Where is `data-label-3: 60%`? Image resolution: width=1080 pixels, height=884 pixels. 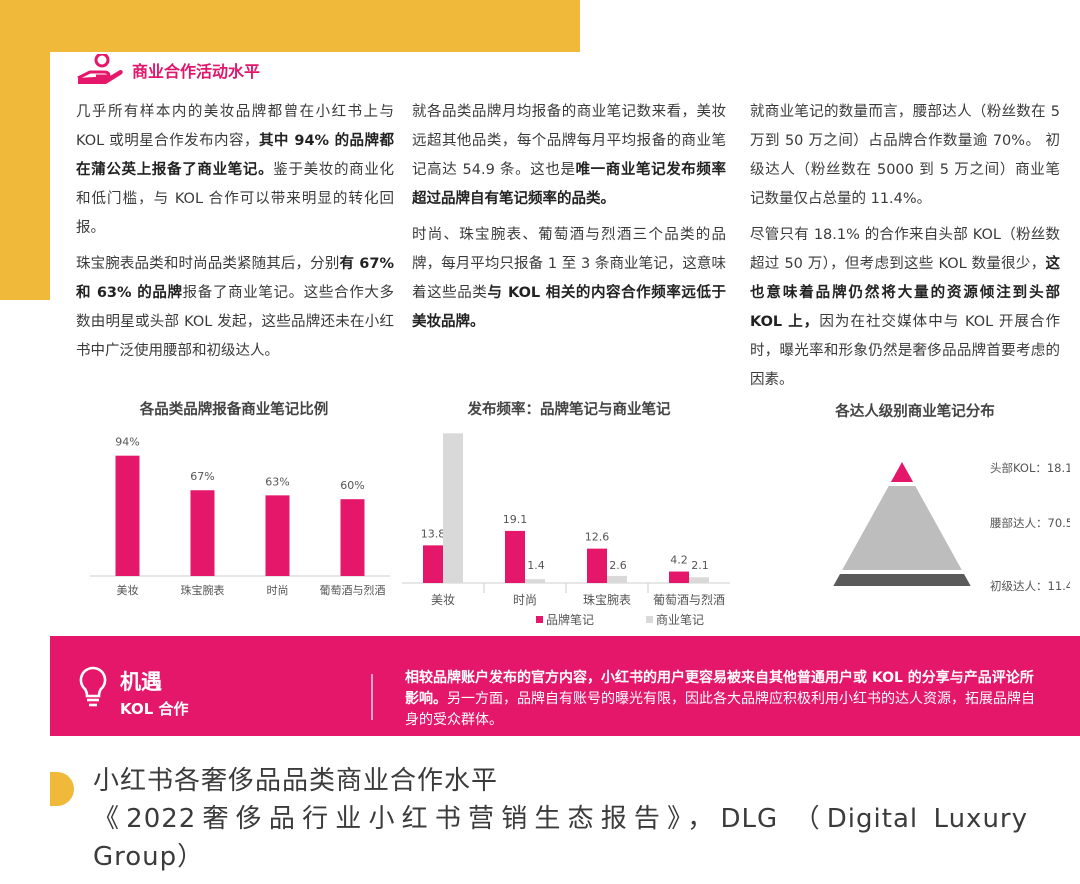 data-label-3: 60% is located at coordinates (352, 485).